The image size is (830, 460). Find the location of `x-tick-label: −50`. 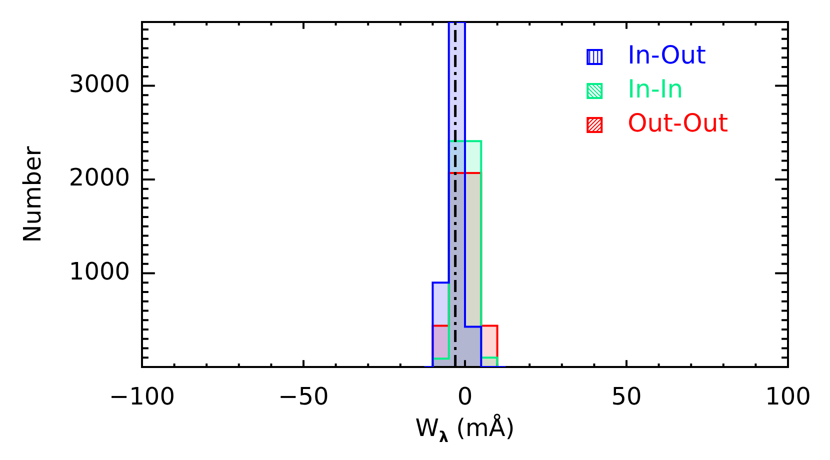

x-tick-label: −50 is located at coordinates (303, 396).